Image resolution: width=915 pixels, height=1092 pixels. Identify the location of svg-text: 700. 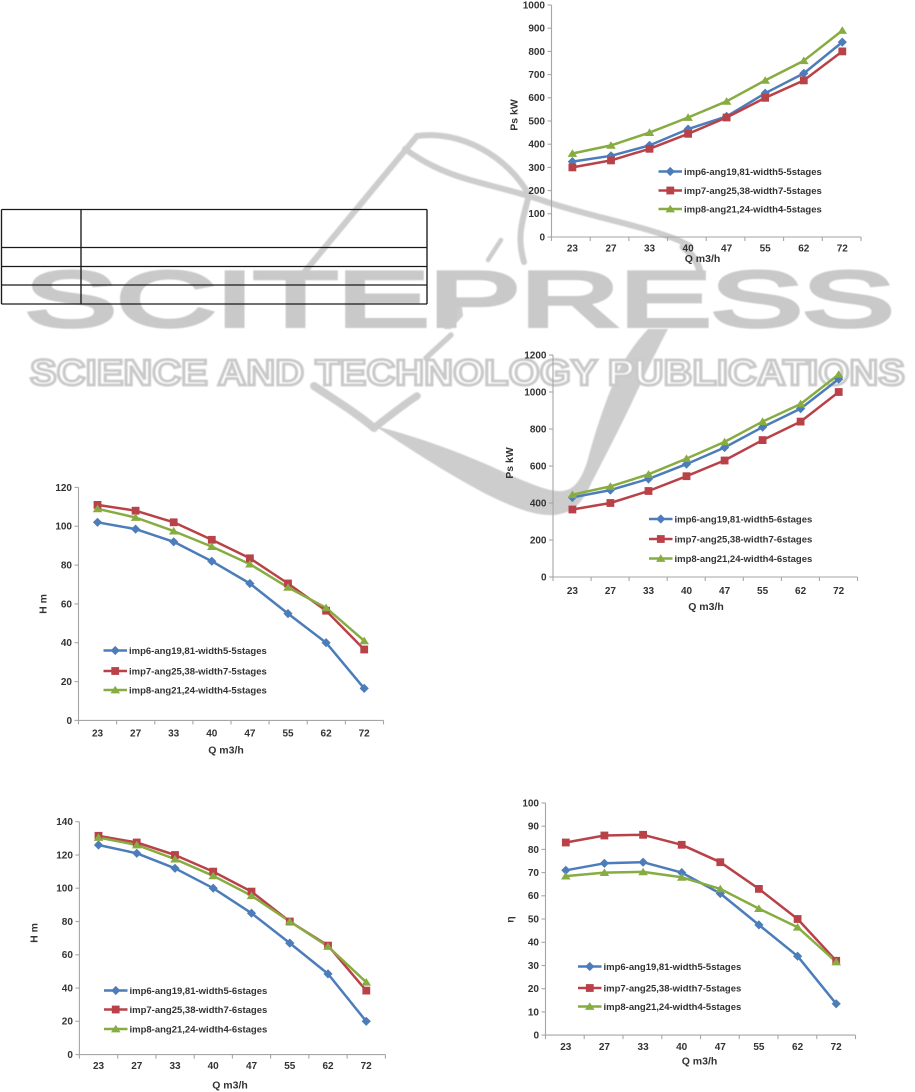
(536, 75).